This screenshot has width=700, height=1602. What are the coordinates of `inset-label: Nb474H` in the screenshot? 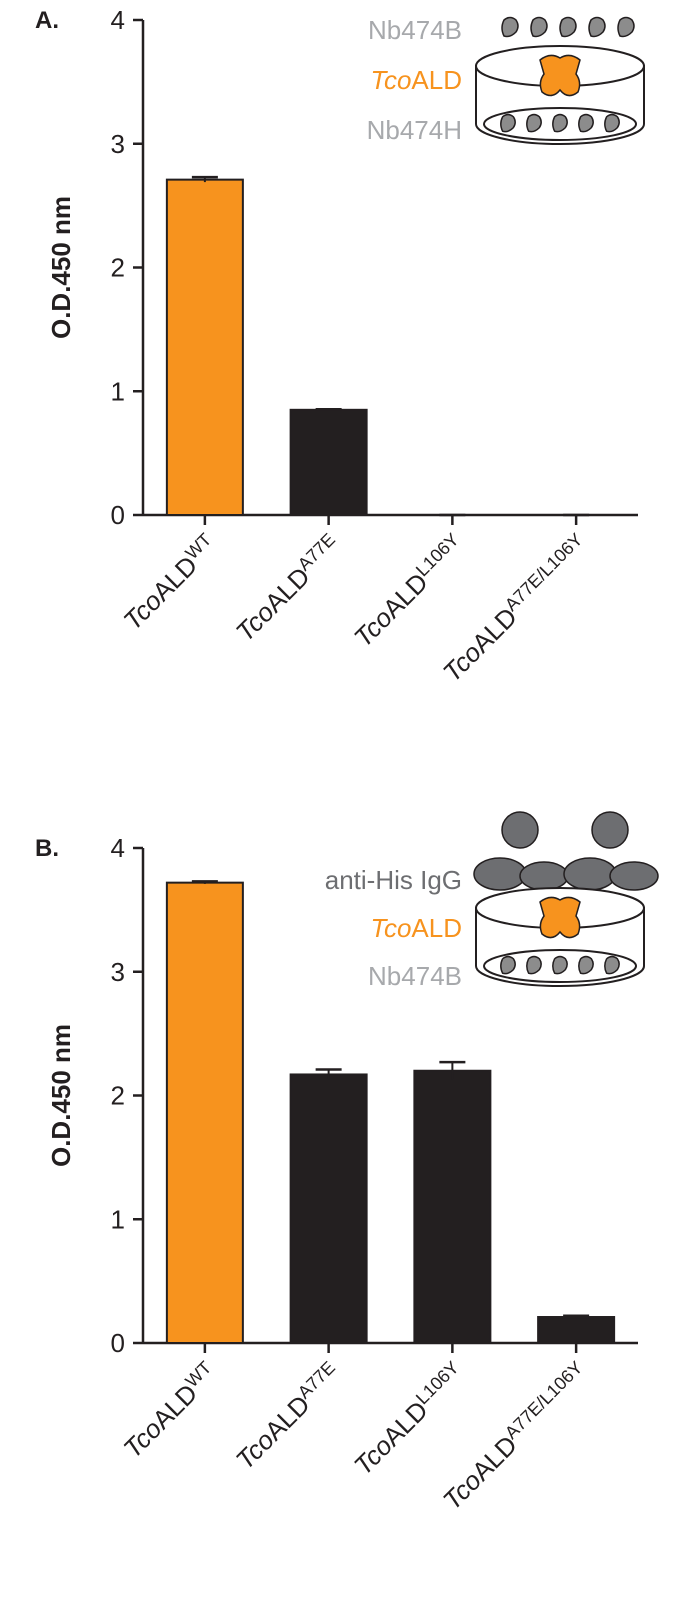 It's located at (414, 130).